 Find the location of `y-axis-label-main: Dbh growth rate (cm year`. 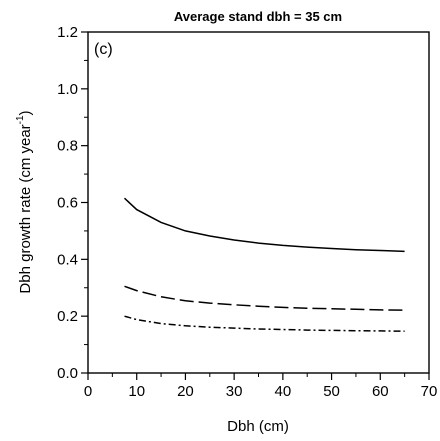

y-axis-label-main: Dbh growth rate (cm year is located at coordinates (25, 208).